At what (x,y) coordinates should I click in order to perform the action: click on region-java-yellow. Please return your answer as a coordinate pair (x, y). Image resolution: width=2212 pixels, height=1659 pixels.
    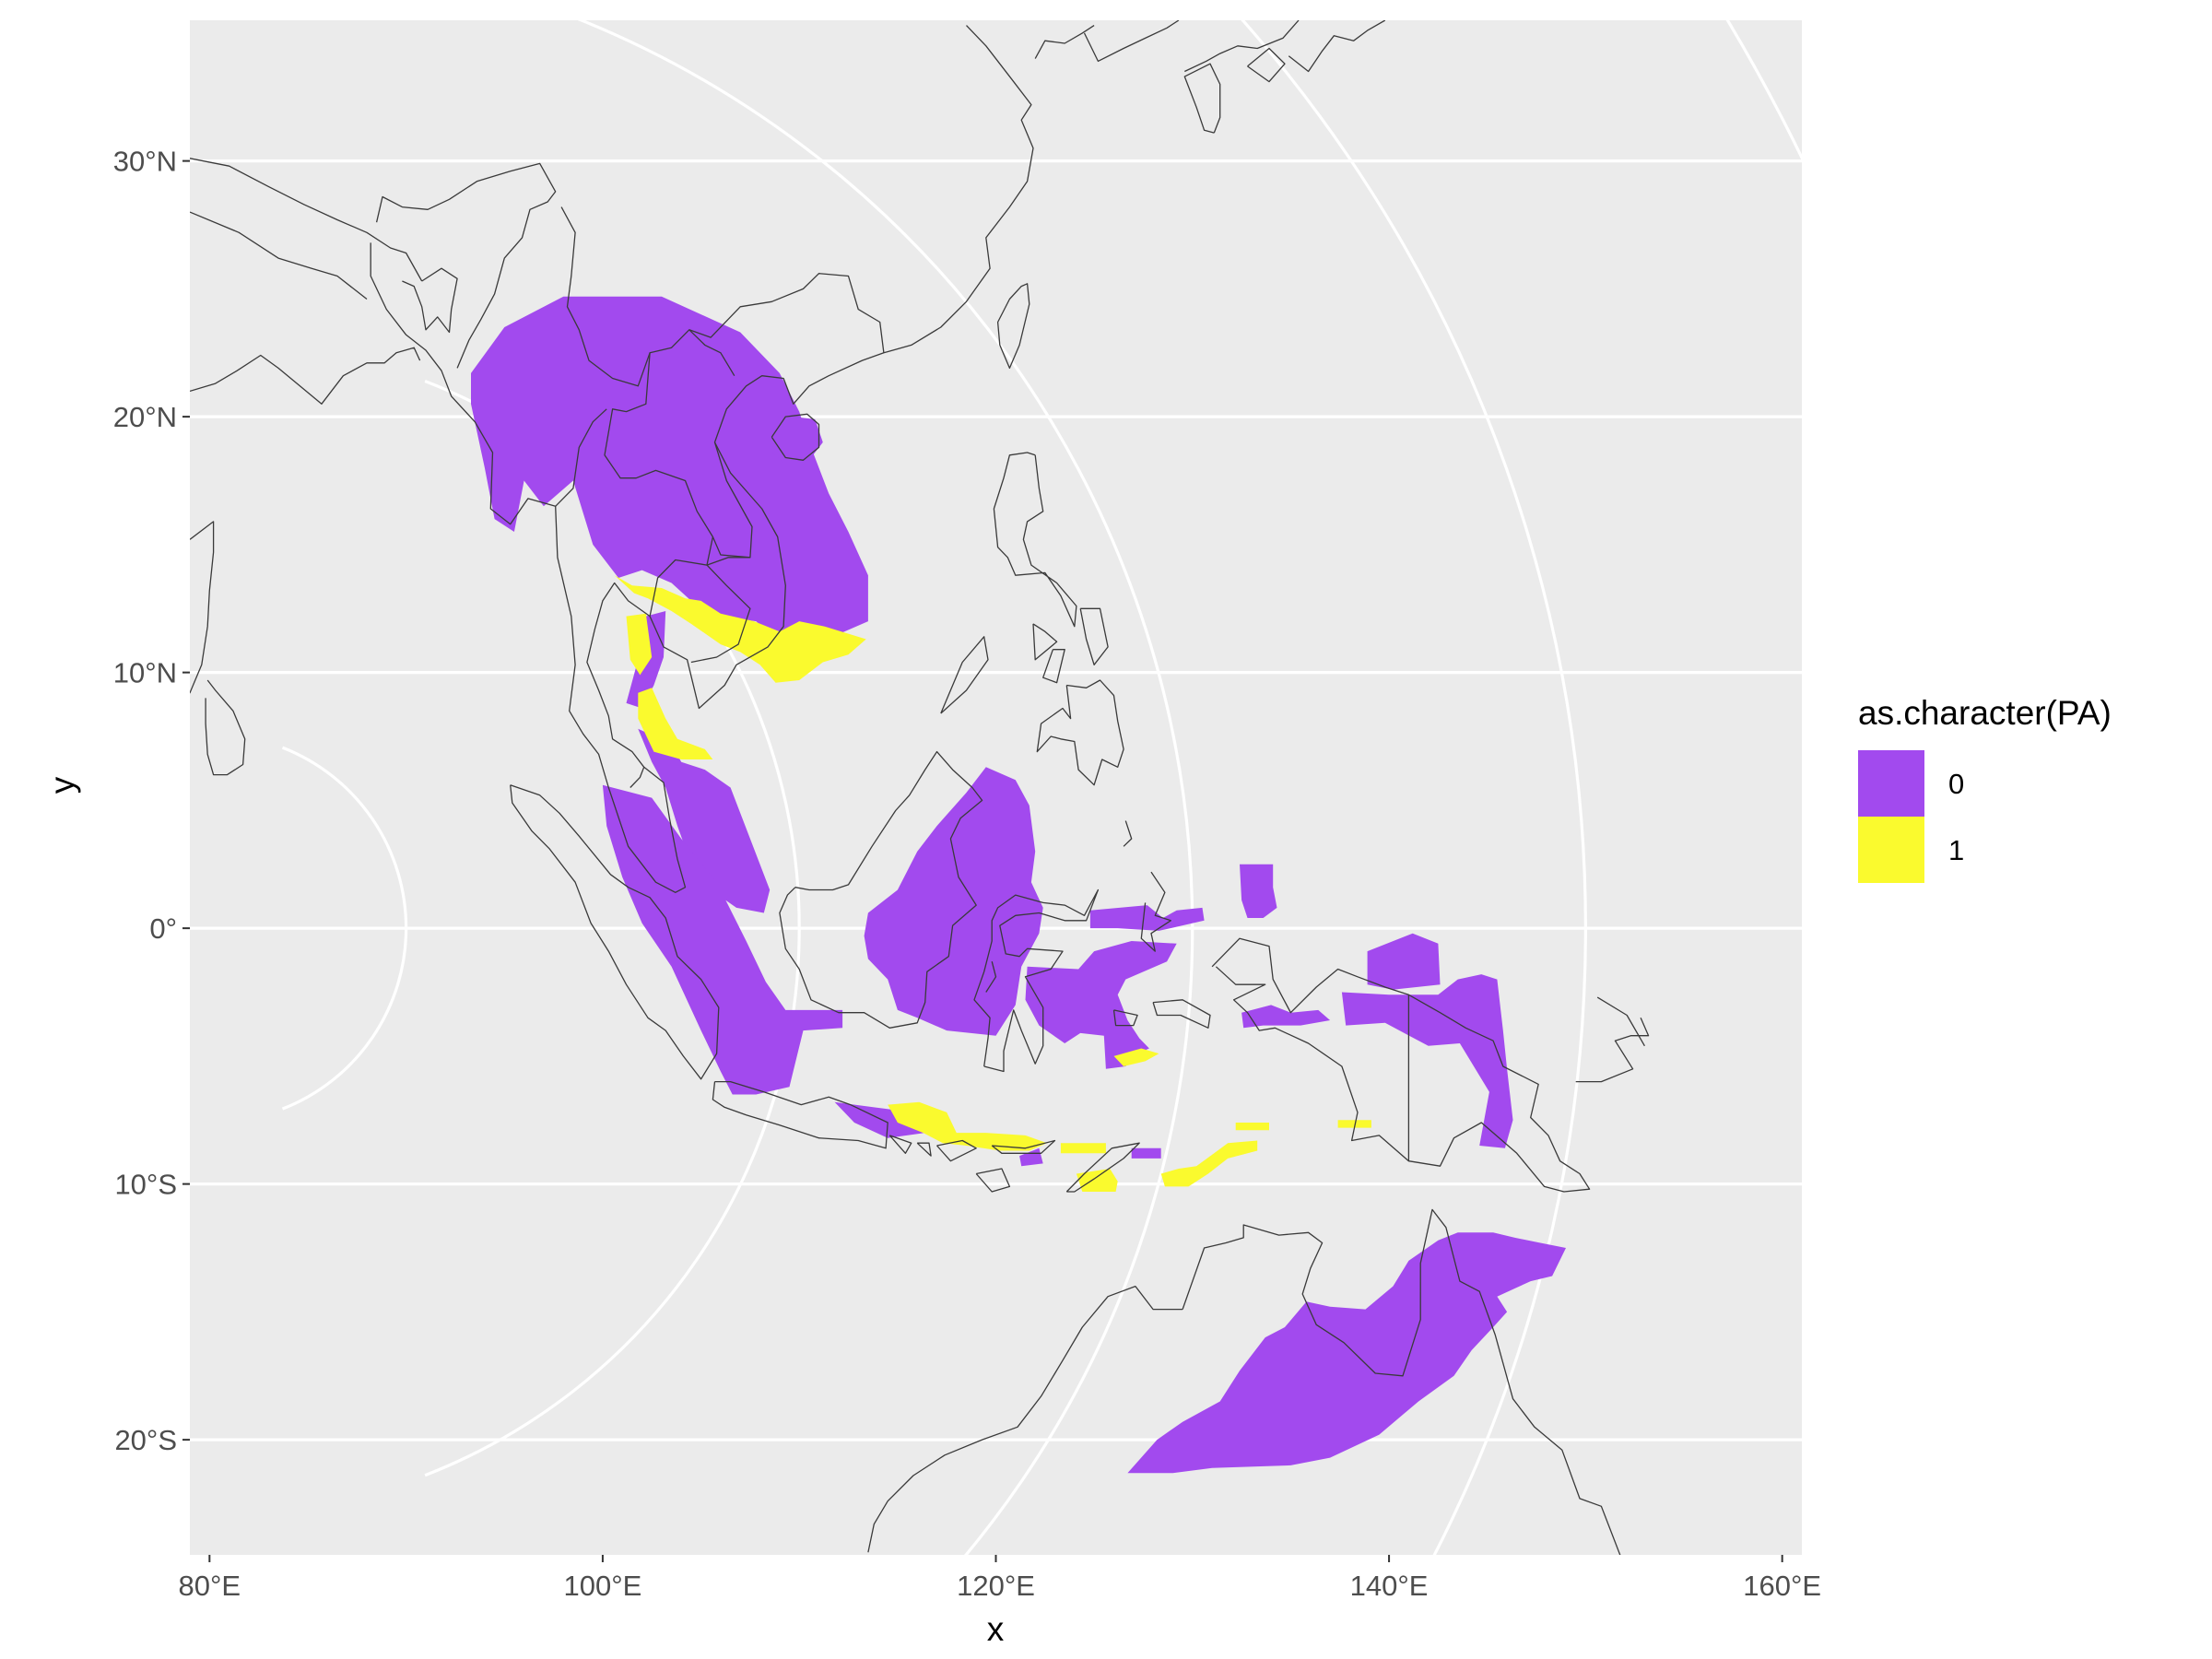
    Looking at the image, I should click on (967, 1126).